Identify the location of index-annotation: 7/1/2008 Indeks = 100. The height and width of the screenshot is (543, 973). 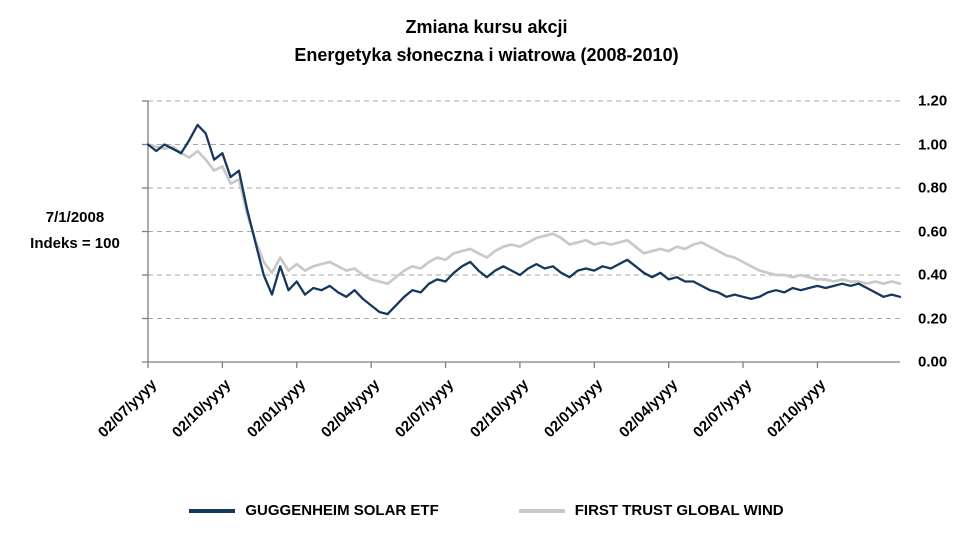
(75, 231).